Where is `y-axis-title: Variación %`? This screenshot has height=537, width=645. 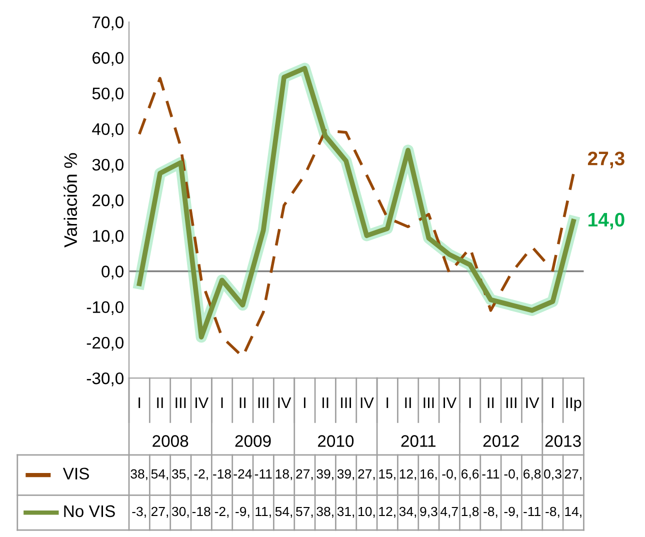 y-axis-title: Variación % is located at coordinates (71, 200).